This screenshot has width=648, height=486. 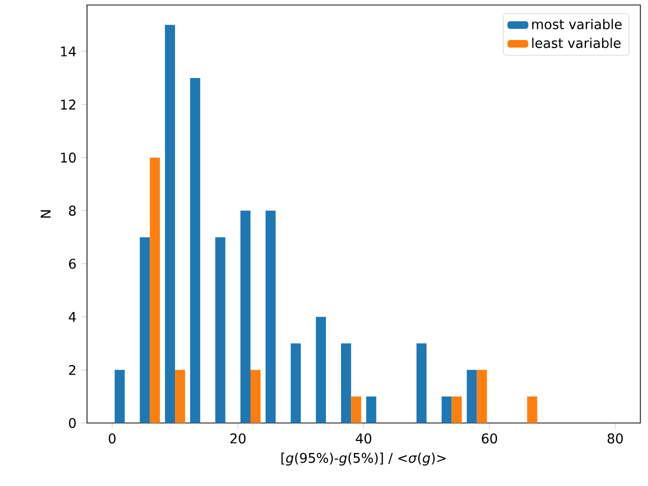 What do you see at coordinates (577, 24) in the screenshot?
I see `legend-label: most variable` at bounding box center [577, 24].